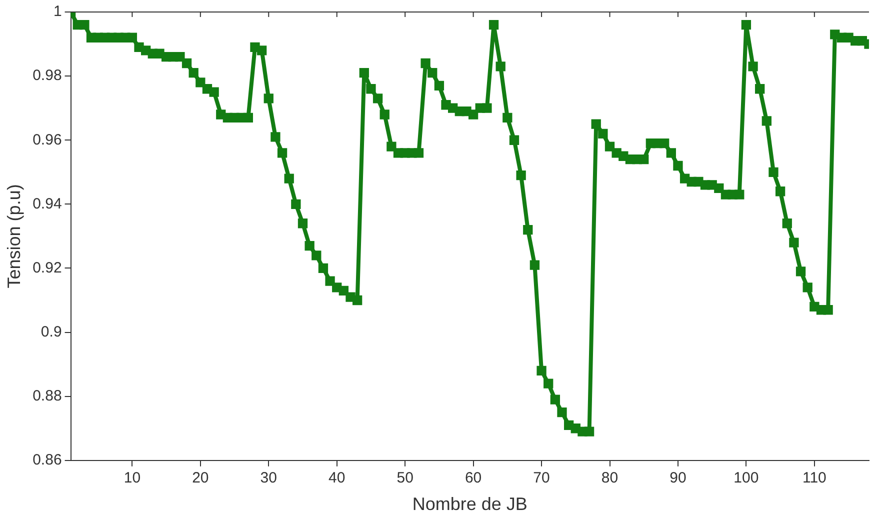 The height and width of the screenshot is (520, 877). Describe the element at coordinates (814, 478) in the screenshot. I see `x-tick-label: 110` at that location.